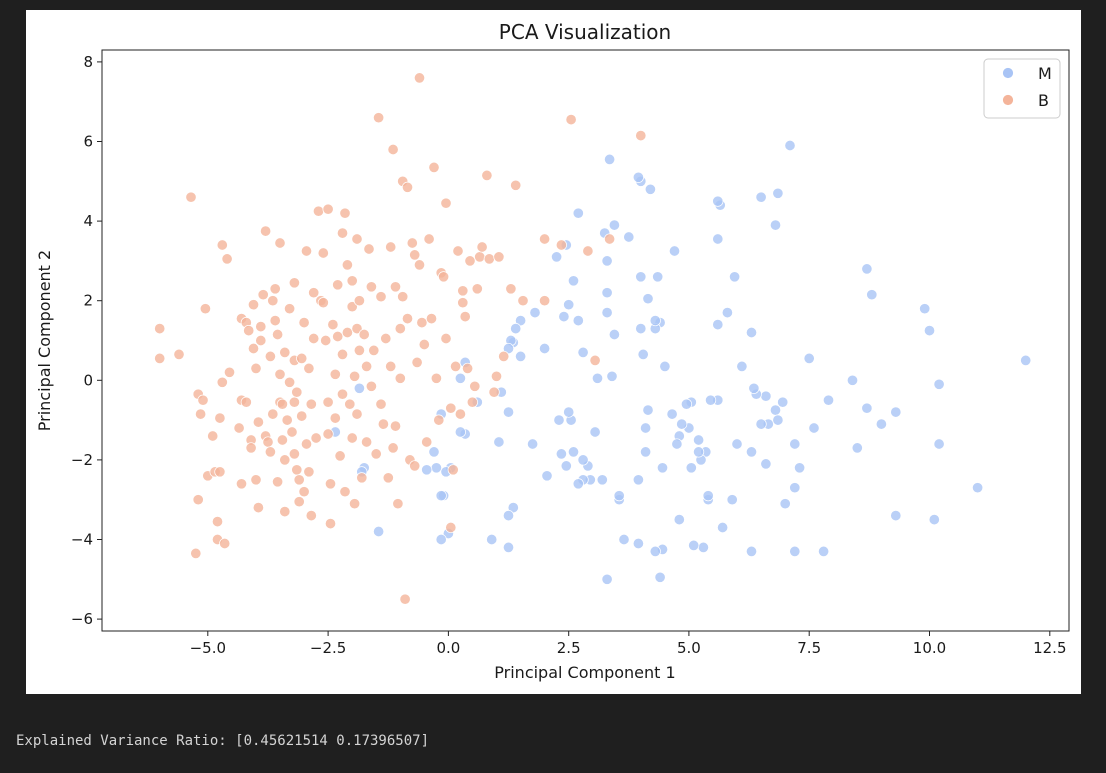  Describe the element at coordinates (1049, 648) in the screenshot. I see `x-tick-label: 12.5` at that location.